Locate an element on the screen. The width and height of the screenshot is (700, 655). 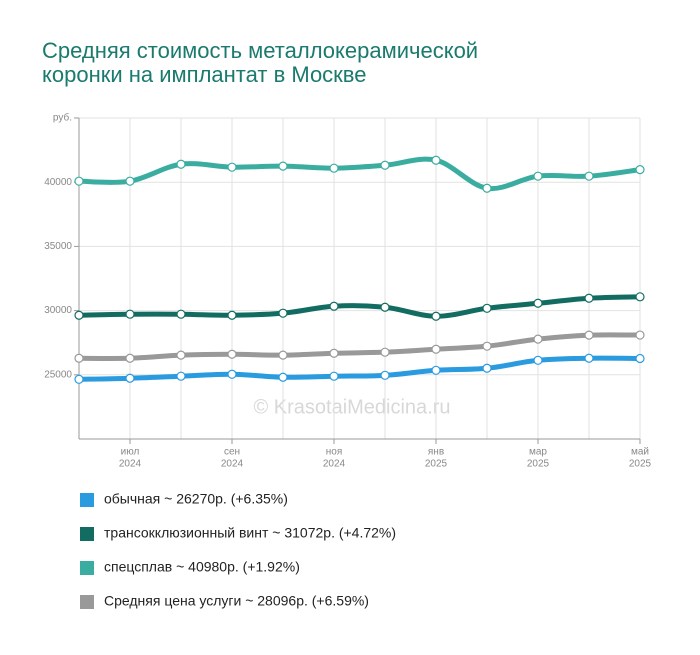
chart-title: коронки на имплантат в Москве is located at coordinates (204, 74).